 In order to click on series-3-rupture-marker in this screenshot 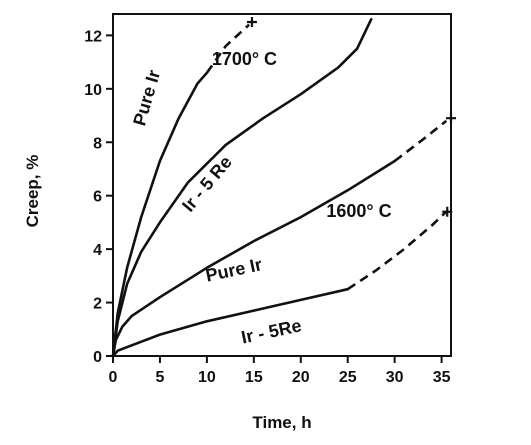, I will do `click(447, 211)`.